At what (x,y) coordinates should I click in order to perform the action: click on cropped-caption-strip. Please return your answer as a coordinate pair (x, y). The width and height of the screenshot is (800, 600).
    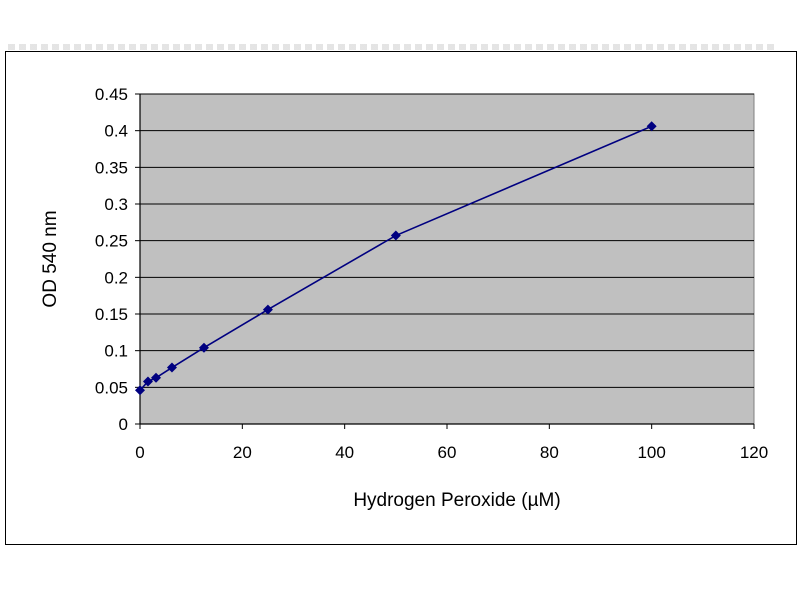
    Looking at the image, I should click on (400, 25).